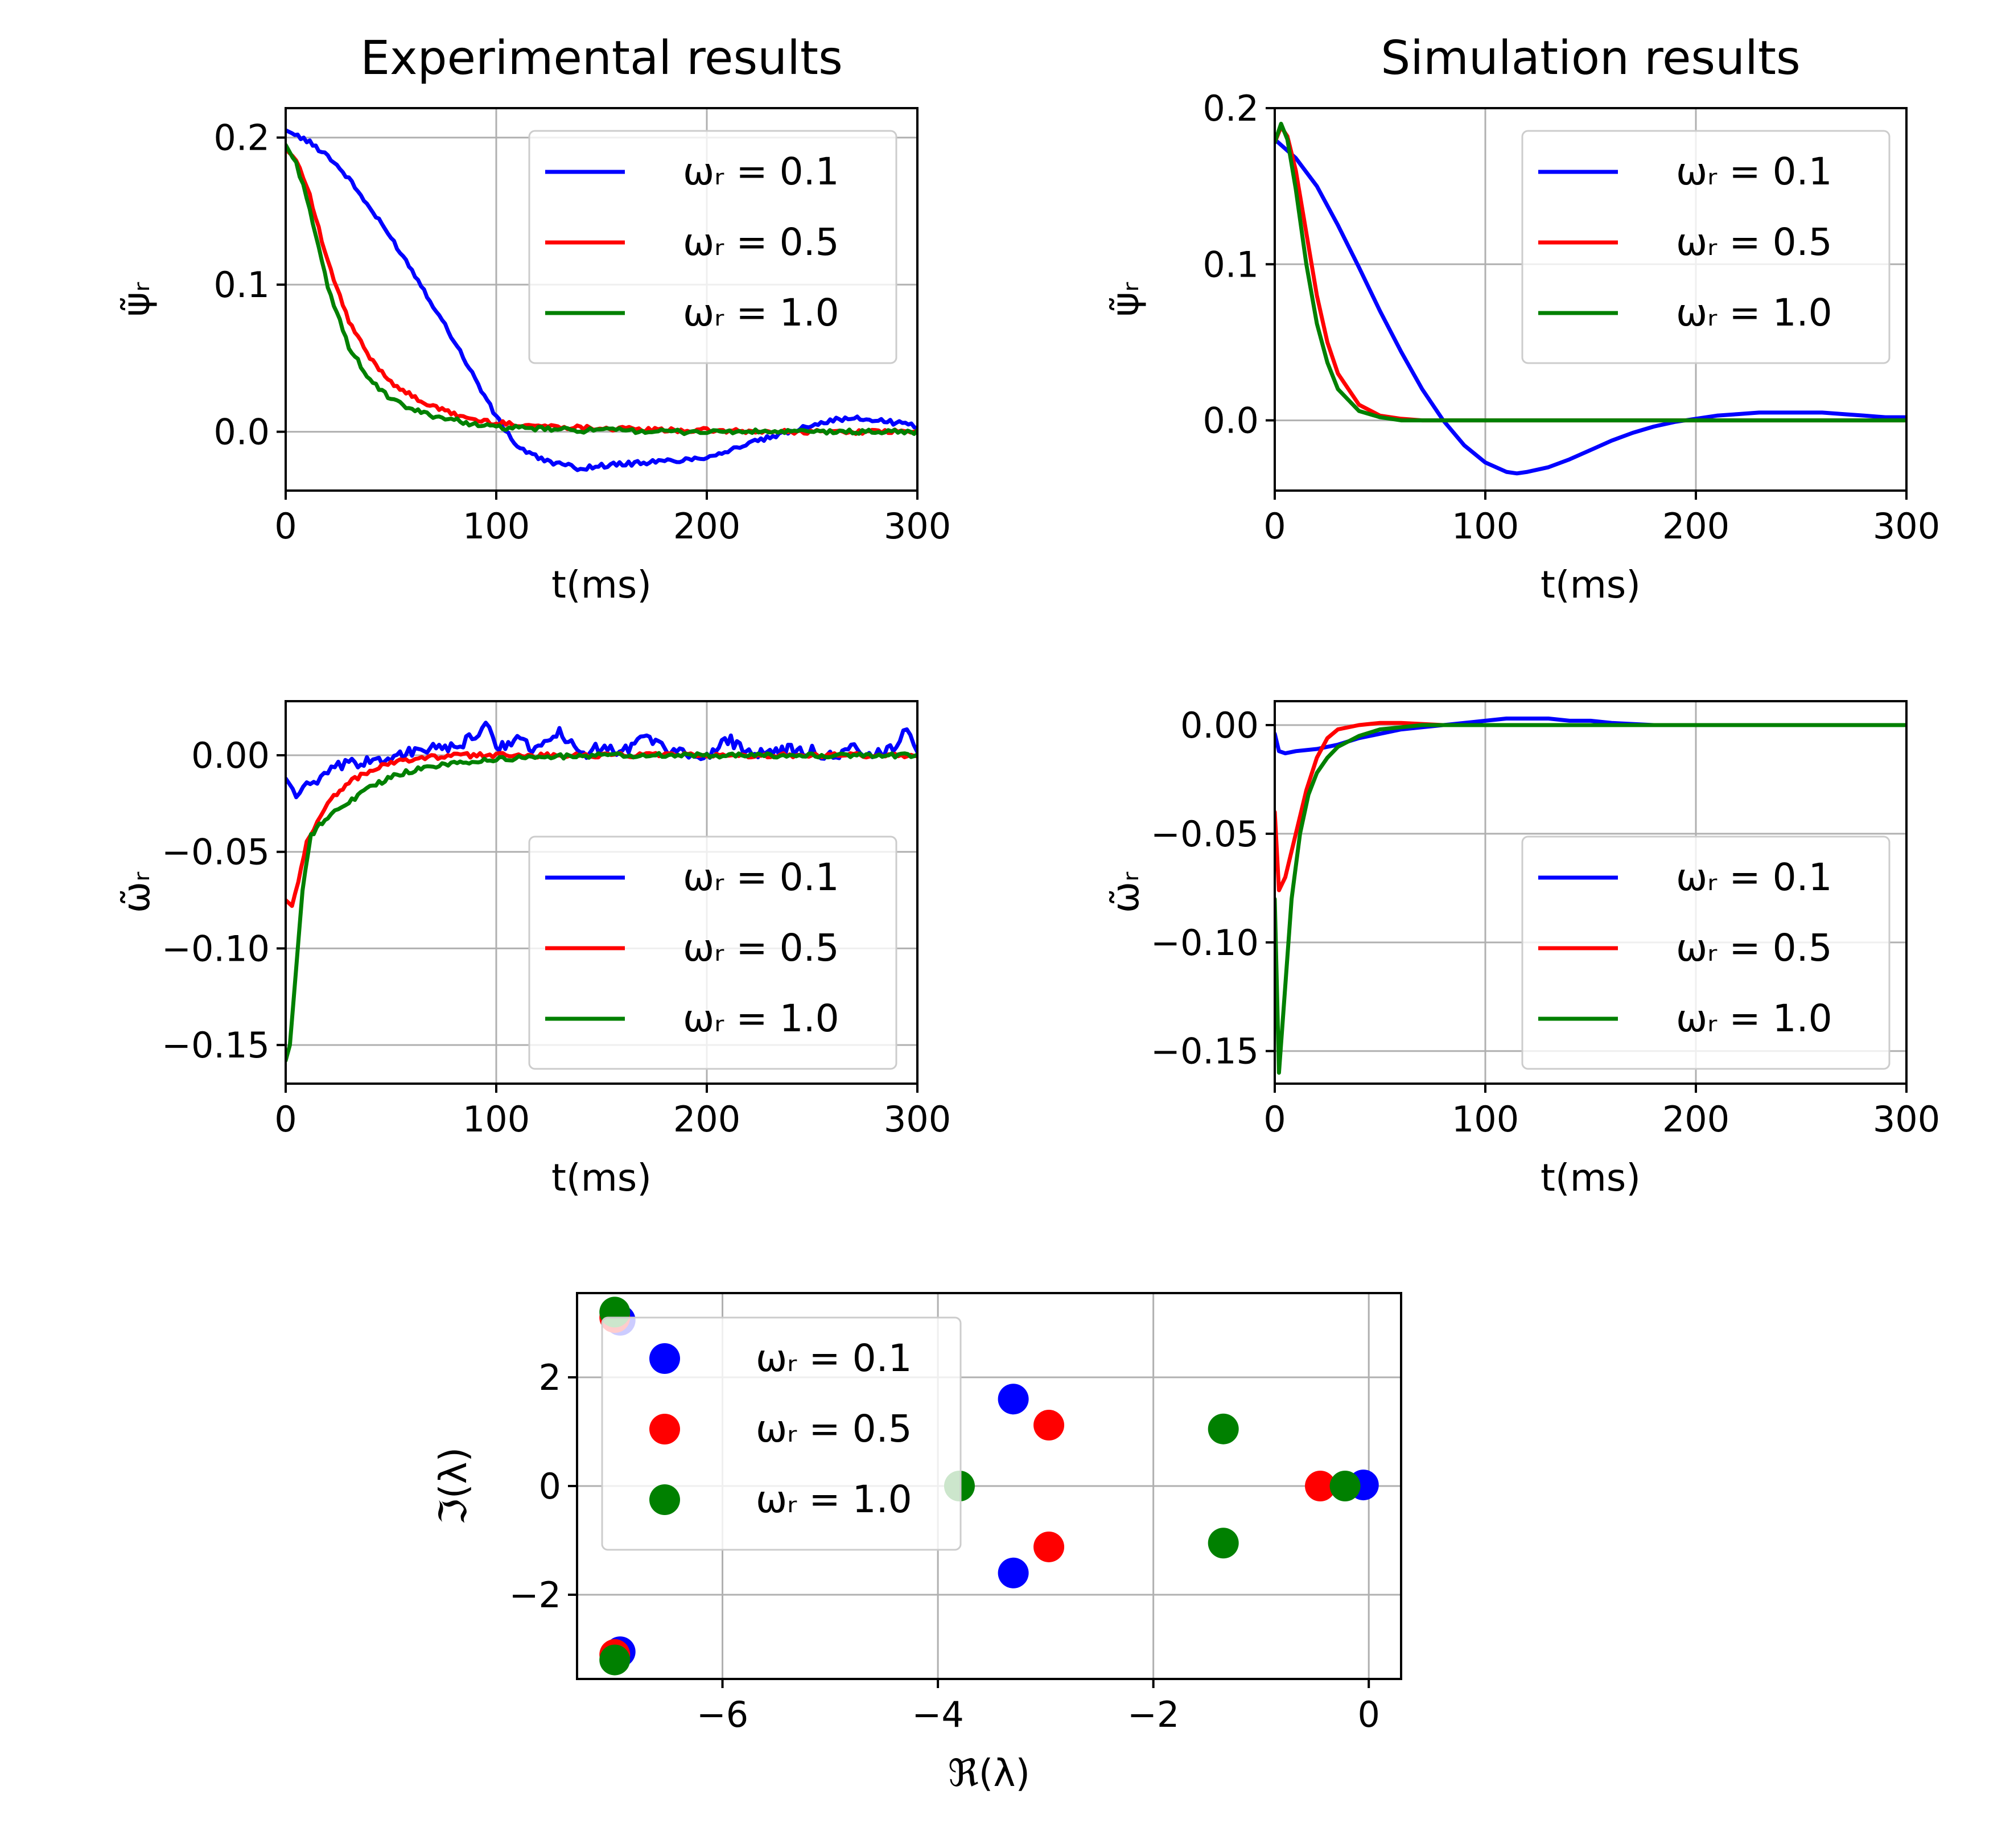 The image size is (2014, 1848). I want to click on x-tick-label: −6, so click(723, 1714).